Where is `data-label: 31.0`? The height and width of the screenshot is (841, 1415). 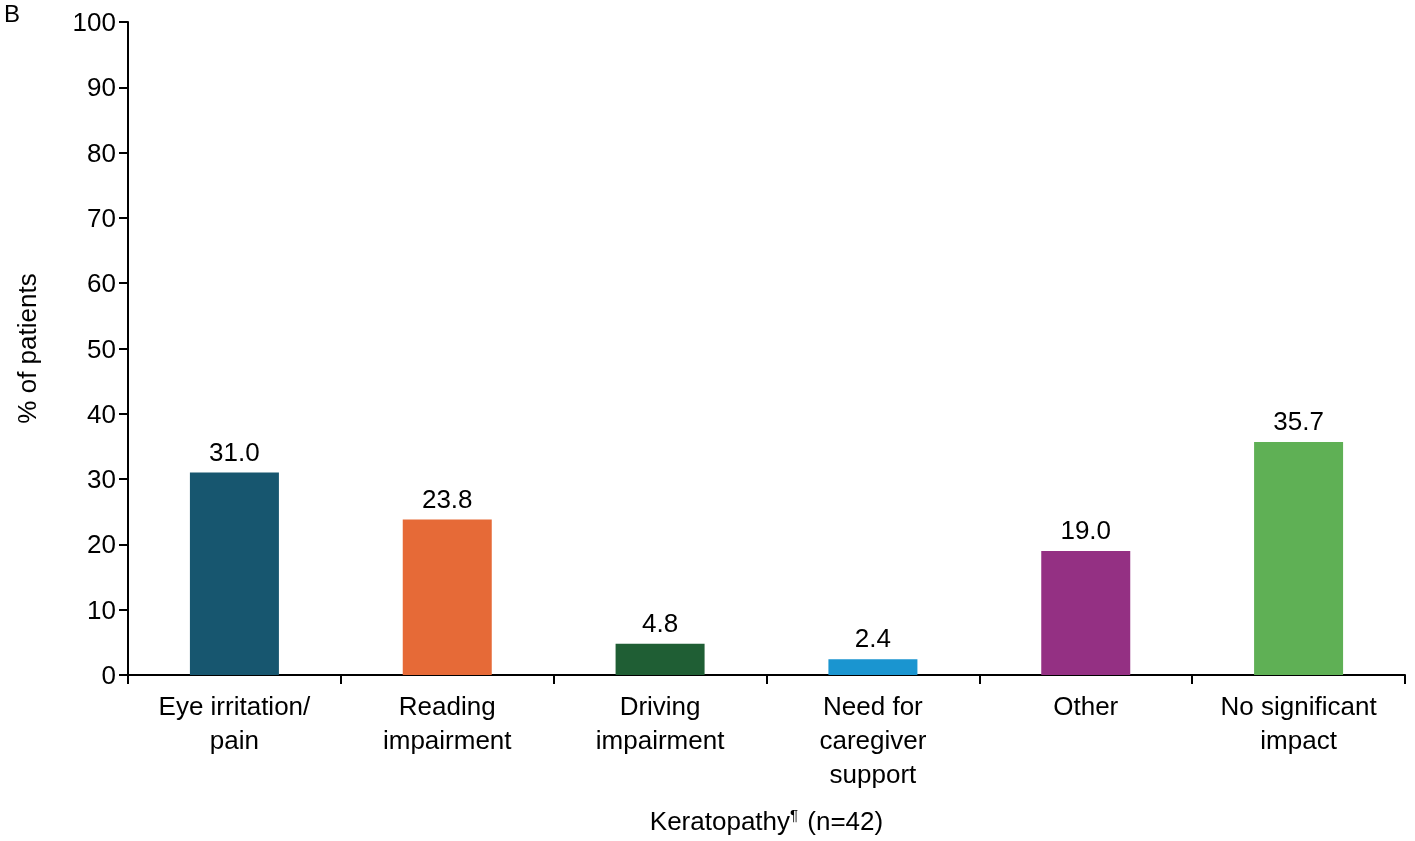 data-label: 31.0 is located at coordinates (234, 451).